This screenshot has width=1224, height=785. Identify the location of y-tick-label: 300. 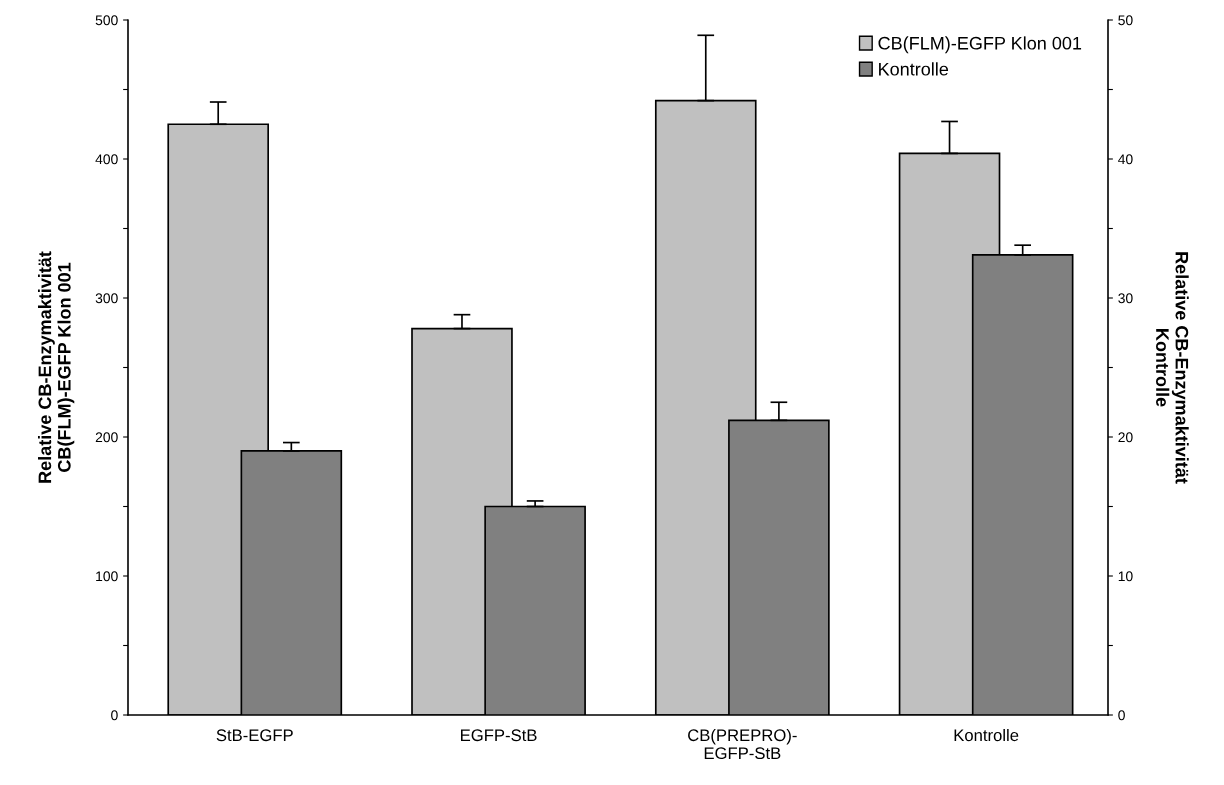
(106, 298).